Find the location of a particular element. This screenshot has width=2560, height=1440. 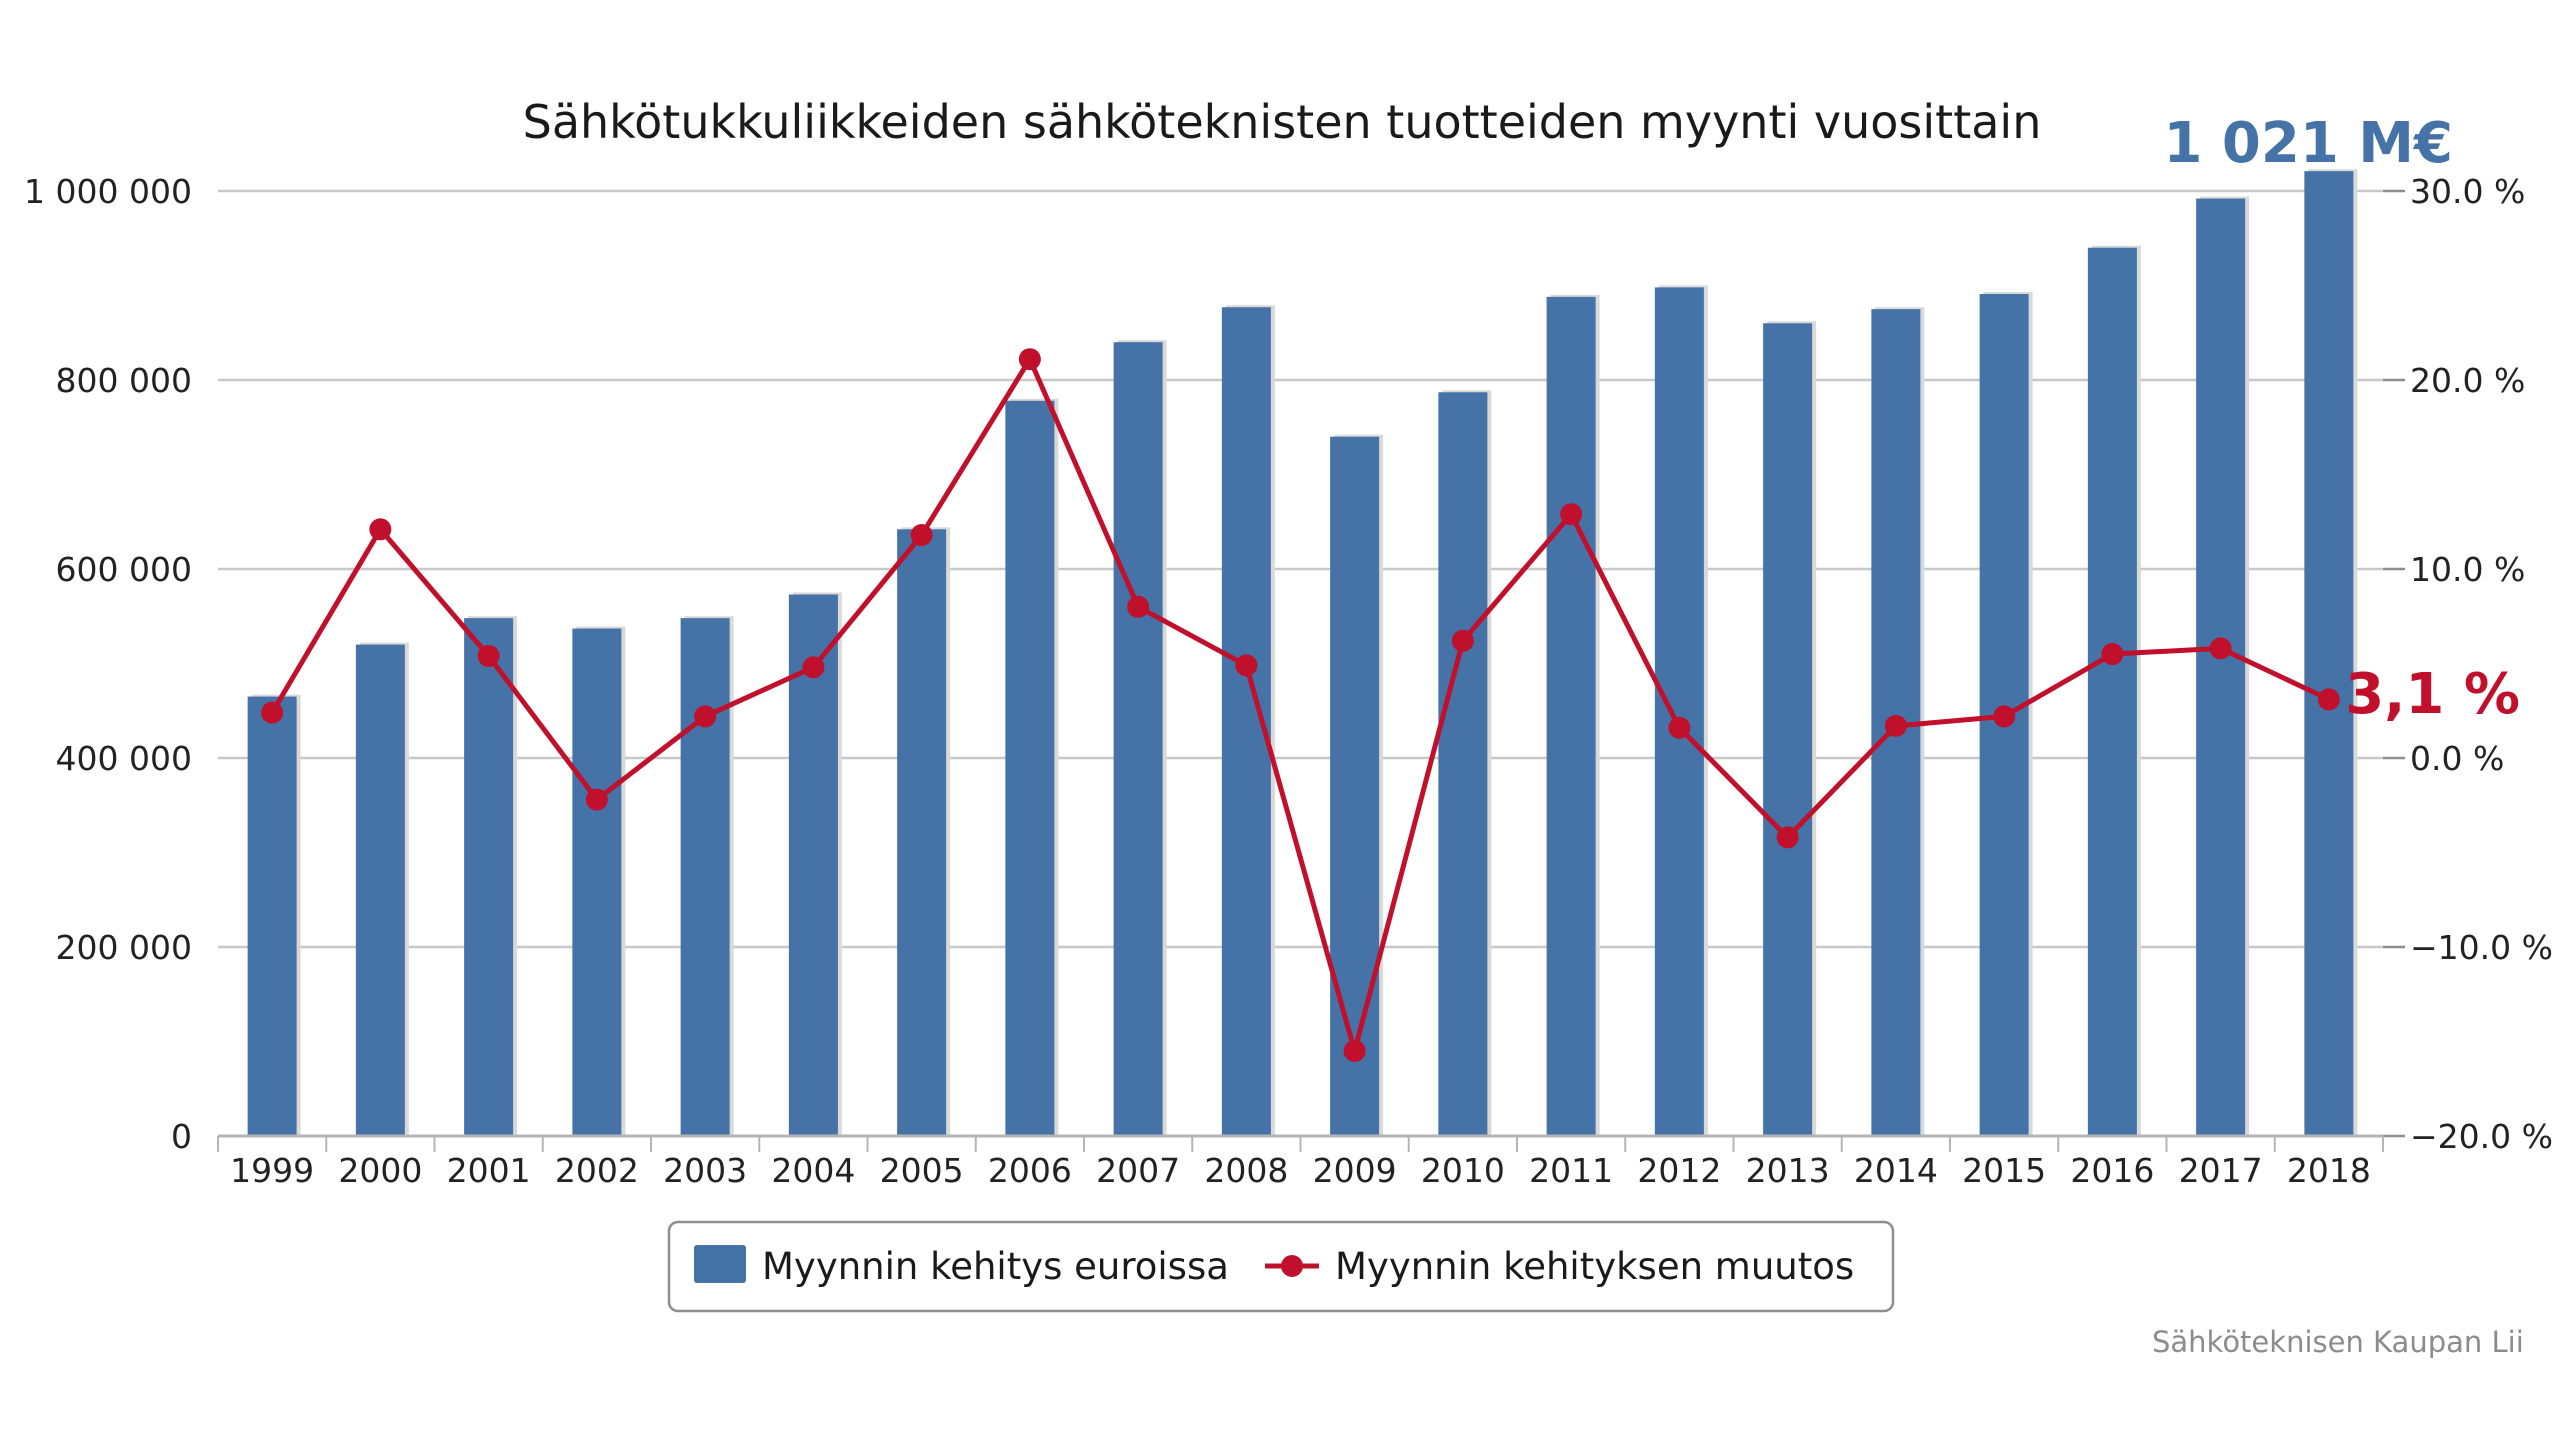

y-right-tick-label: 0.0 % is located at coordinates (2457, 758).